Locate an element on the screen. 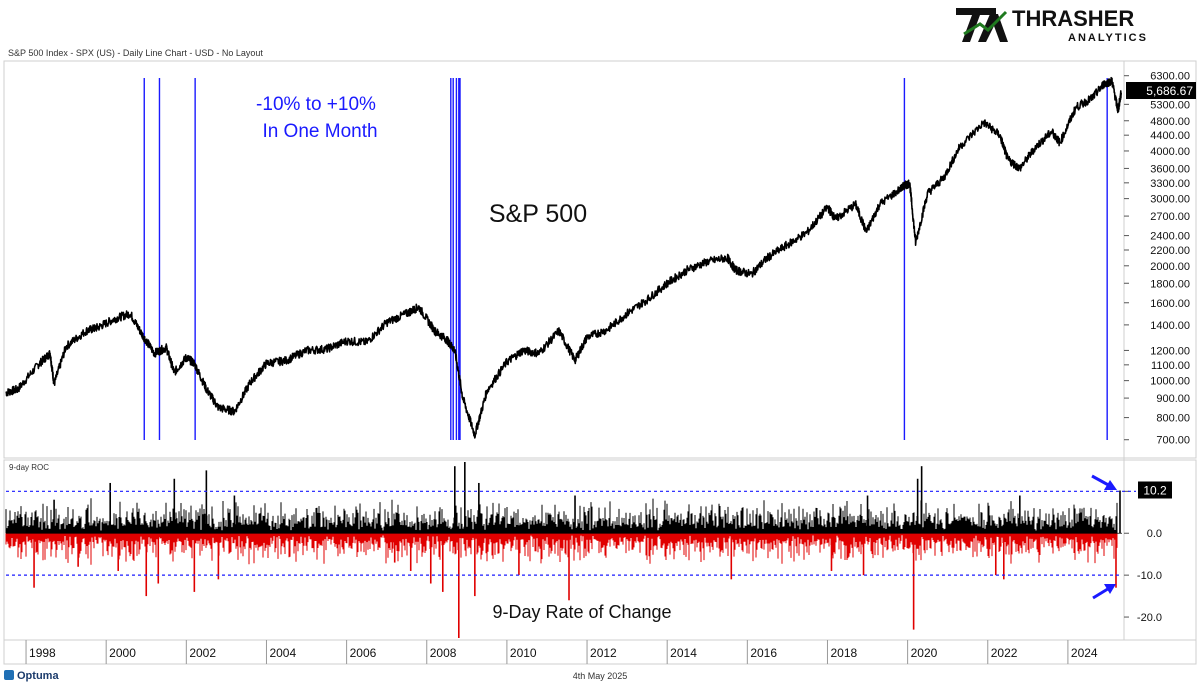  price-tick-label: 1800.00 is located at coordinates (1170, 284).